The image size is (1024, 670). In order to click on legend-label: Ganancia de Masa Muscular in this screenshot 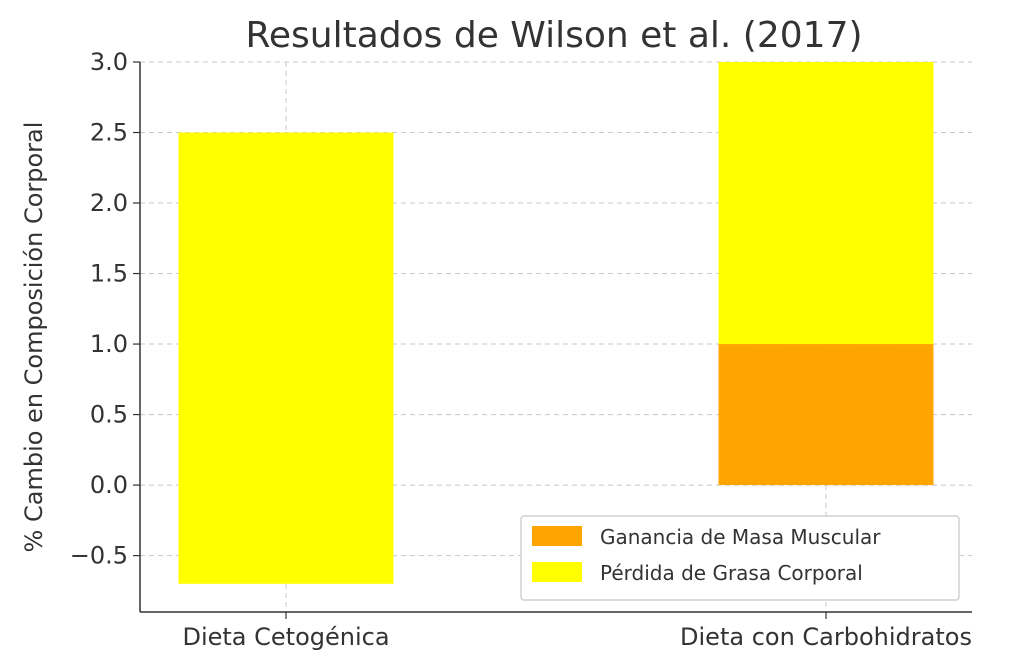, I will do `click(740, 537)`.